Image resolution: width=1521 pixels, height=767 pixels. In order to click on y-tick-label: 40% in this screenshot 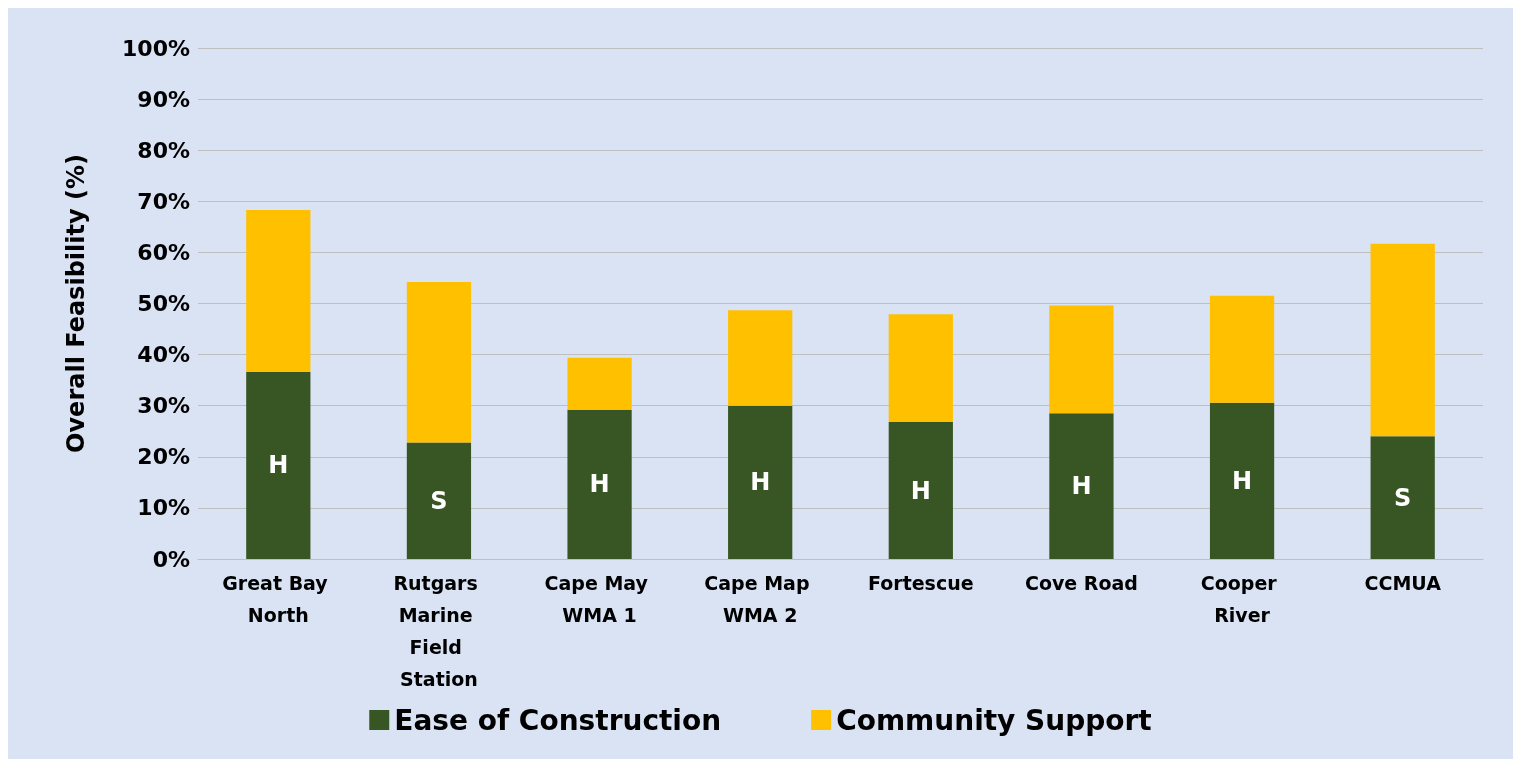, I will do `click(163, 355)`.